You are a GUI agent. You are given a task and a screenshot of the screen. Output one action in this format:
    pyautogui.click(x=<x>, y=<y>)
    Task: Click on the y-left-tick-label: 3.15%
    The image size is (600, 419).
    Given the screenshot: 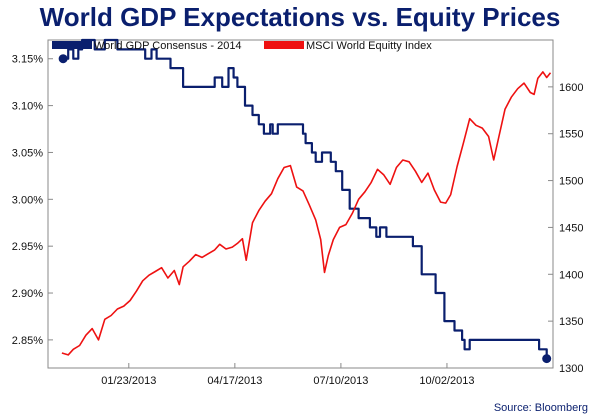 What is the action you would take?
    pyautogui.click(x=27, y=60)
    